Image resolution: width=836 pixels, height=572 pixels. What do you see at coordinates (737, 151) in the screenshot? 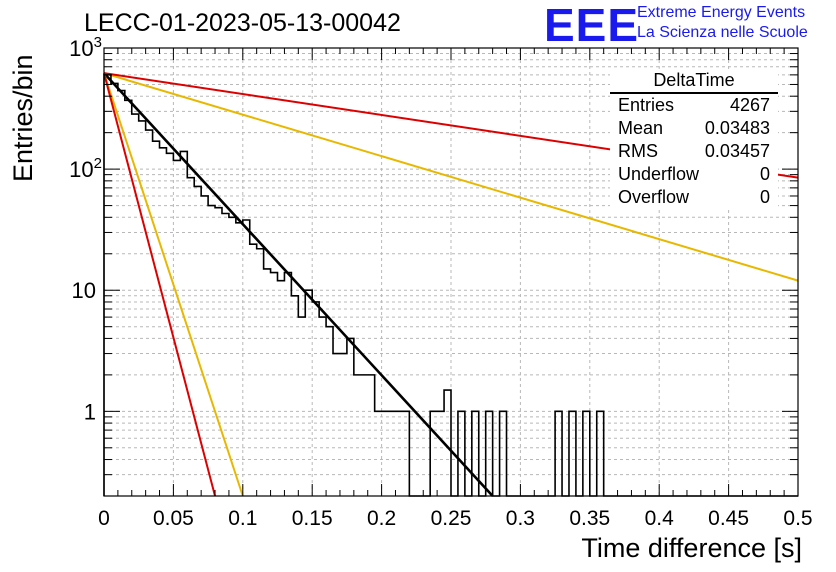
I see `stats-value: 0.03457` at bounding box center [737, 151].